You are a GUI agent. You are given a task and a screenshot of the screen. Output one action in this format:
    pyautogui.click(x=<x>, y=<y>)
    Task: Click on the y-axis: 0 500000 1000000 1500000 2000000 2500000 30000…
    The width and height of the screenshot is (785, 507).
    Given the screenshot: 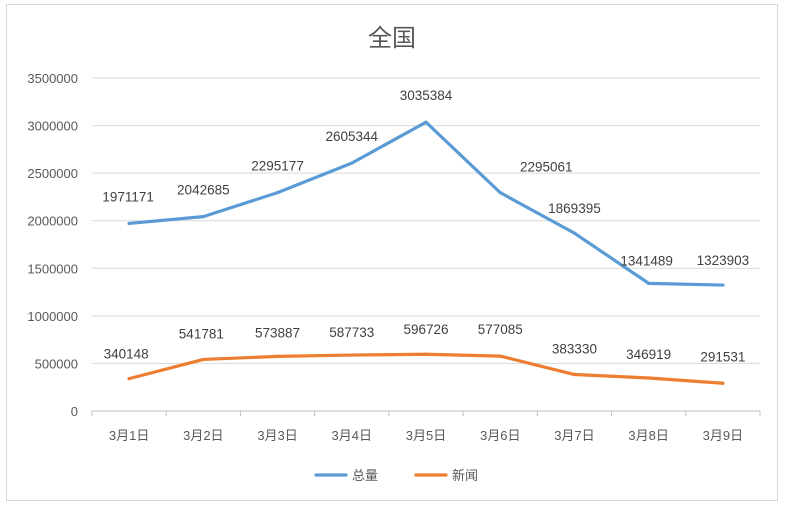 What is the action you would take?
    pyautogui.click(x=52, y=245)
    